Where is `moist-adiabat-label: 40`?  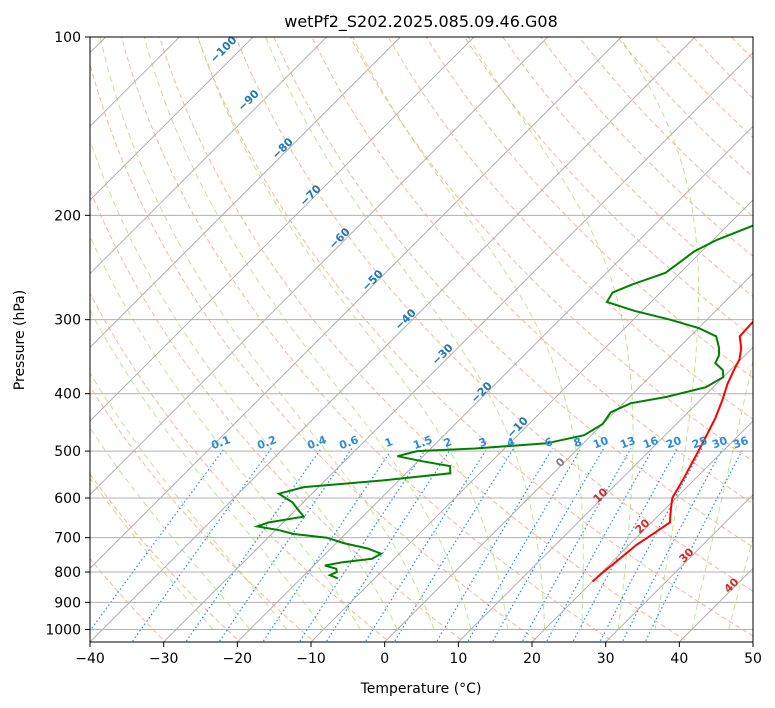 moist-adiabat-label: 40 is located at coordinates (732, 585).